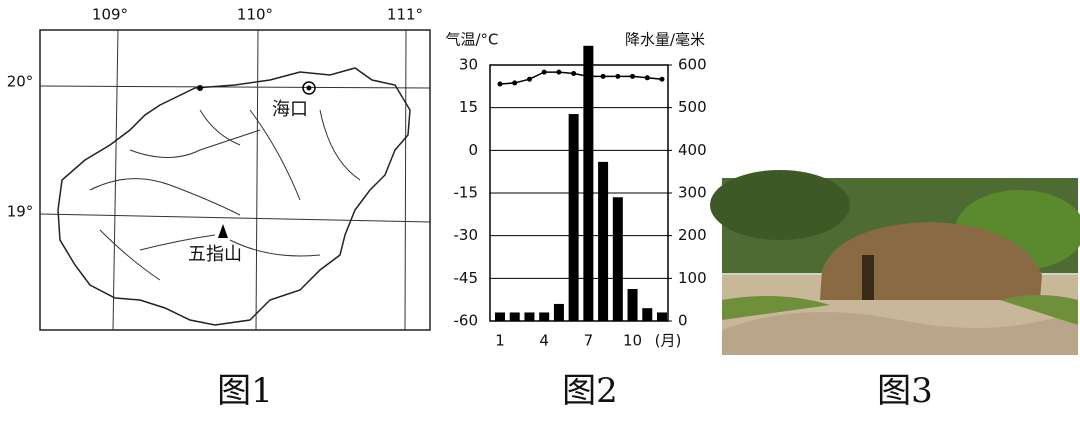  Describe the element at coordinates (20, 82) in the screenshot. I see `lat-label: 20°` at that location.